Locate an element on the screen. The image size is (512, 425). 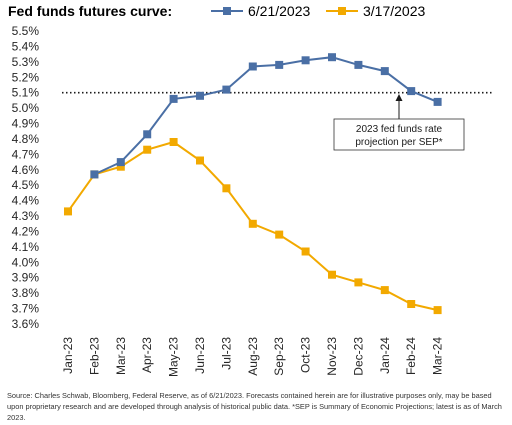
y-tick-label: 4.8% is located at coordinates (26, 139).